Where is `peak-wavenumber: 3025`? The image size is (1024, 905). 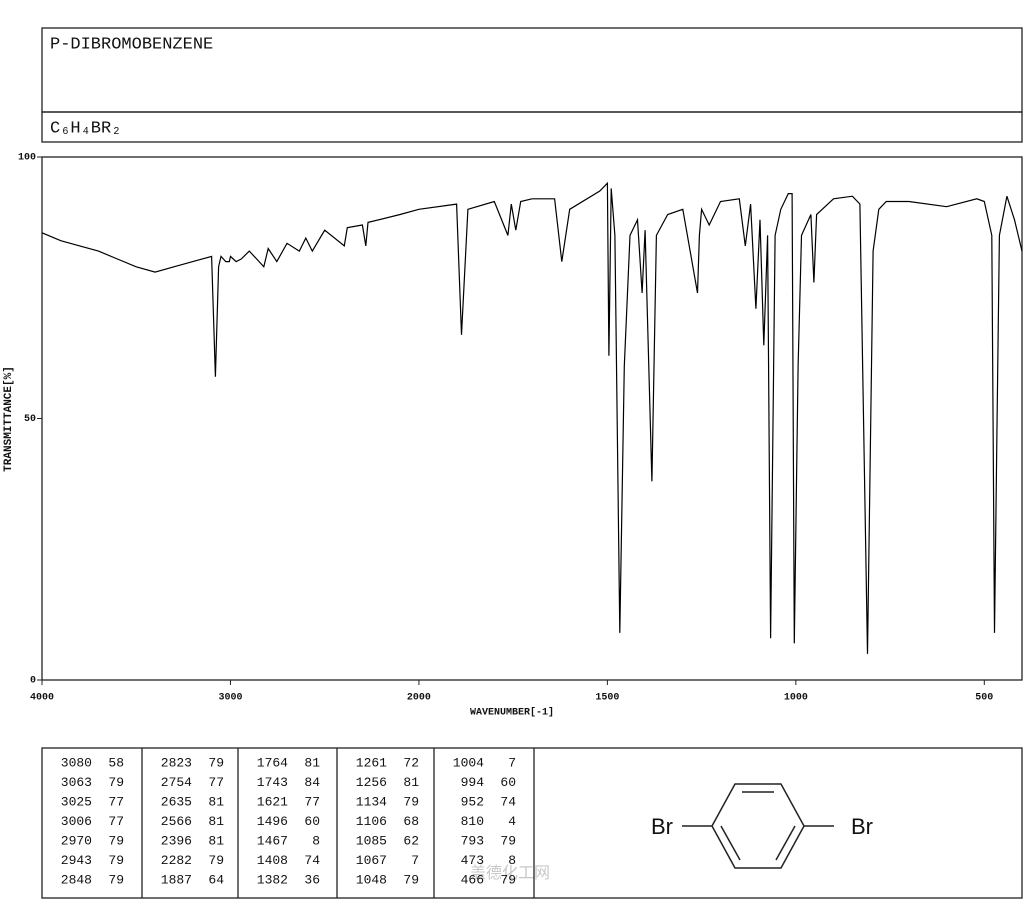
peak-wavenumber: 3025 is located at coordinates (76, 801).